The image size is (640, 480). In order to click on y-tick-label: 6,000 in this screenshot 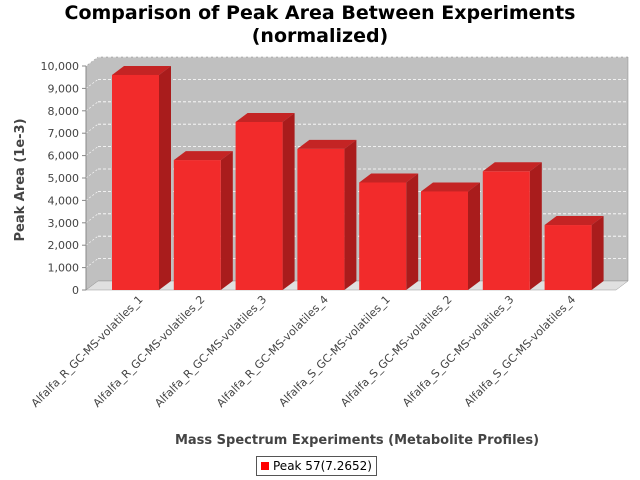, I will do `click(64, 156)`.